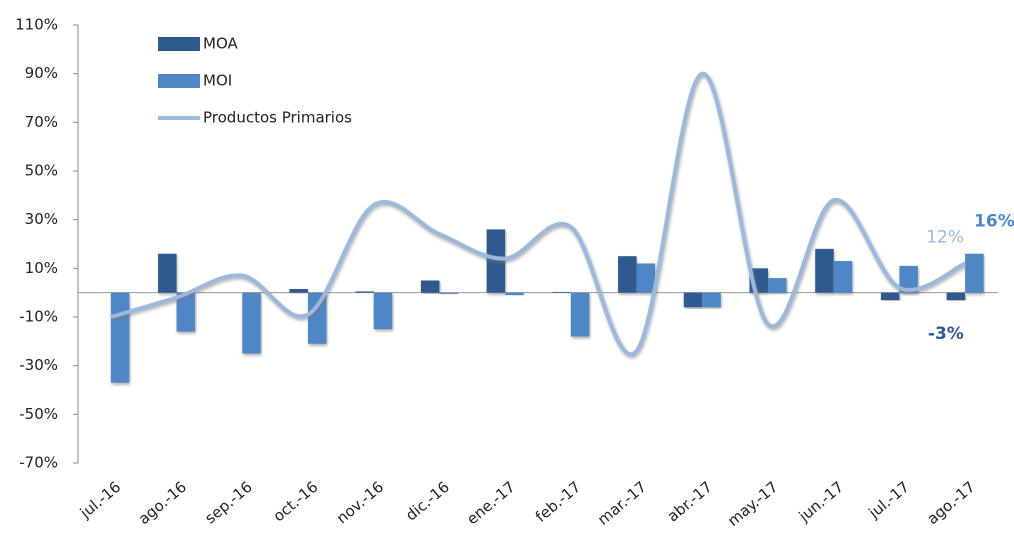 Image resolution: width=1014 pixels, height=543 pixels. Describe the element at coordinates (41, 122) in the screenshot. I see `y-tick-label: 70%` at that location.